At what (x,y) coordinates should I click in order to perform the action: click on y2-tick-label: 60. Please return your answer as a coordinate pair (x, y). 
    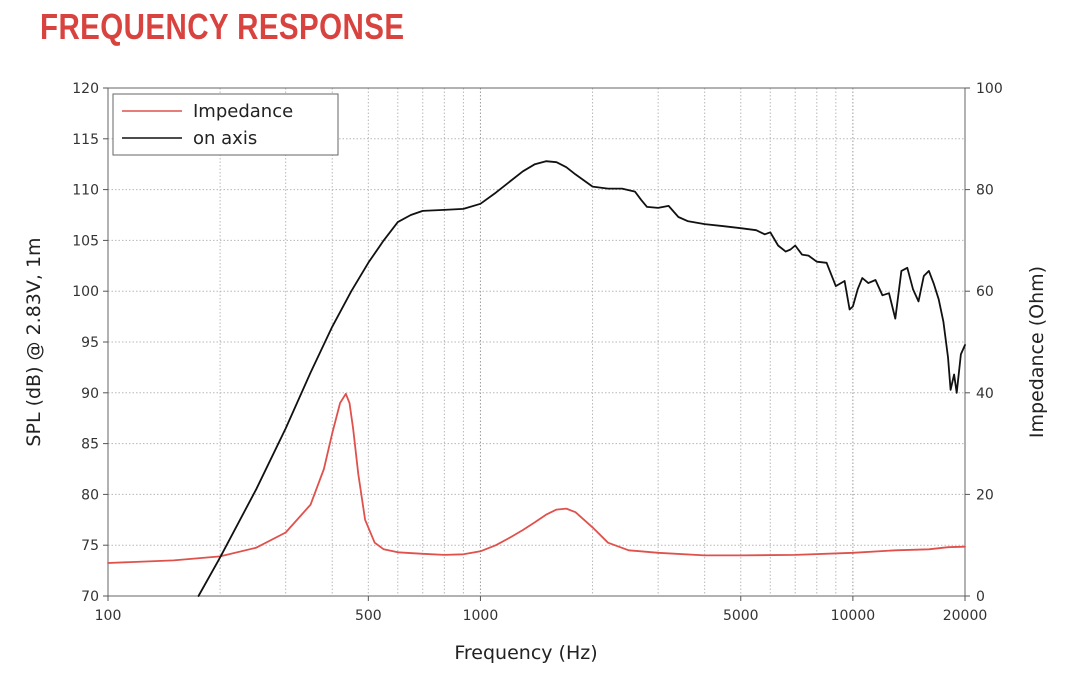
    Looking at the image, I should click on (985, 292).